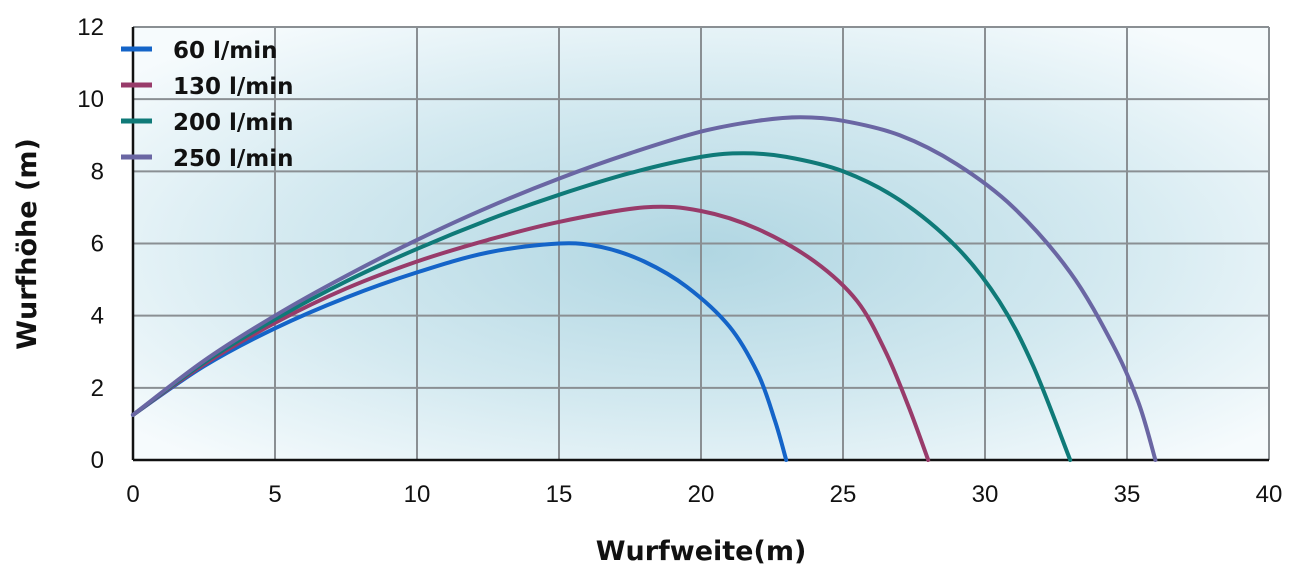  I want to click on x-axis-title: Wurfweite(m), so click(701, 551).